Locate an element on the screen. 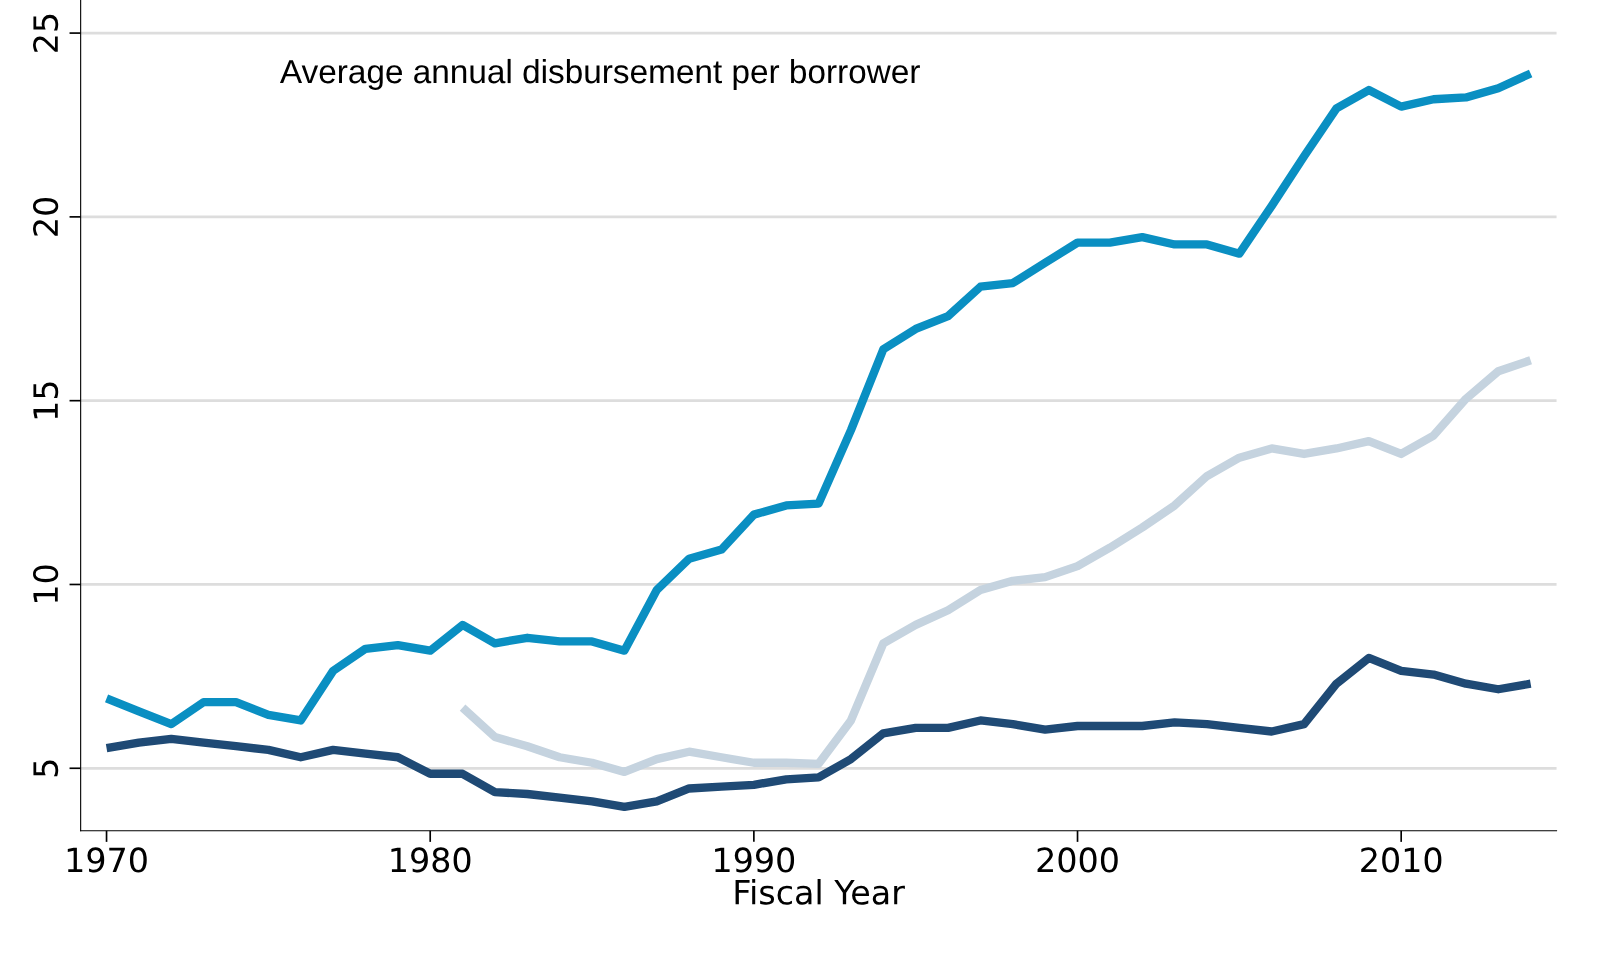  y-tick-label: 25 is located at coordinates (46, 33).